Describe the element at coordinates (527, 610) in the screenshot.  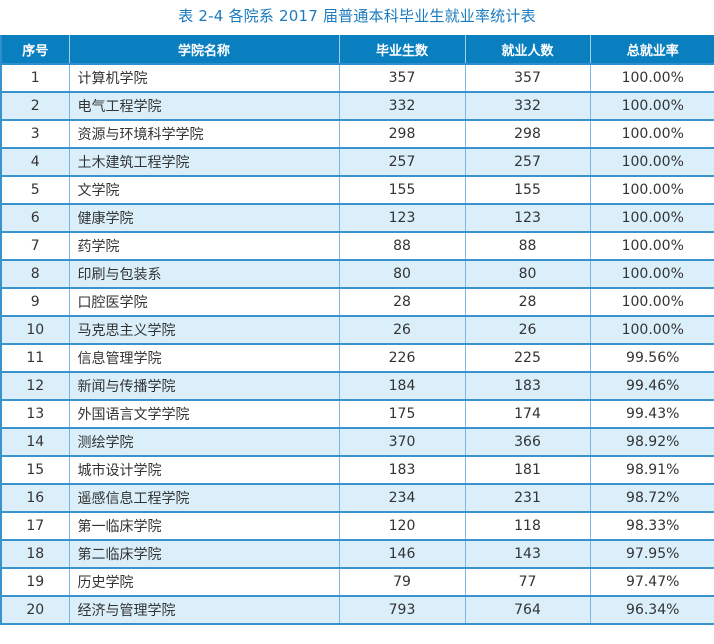
I see `cell-employed: 764` at that location.